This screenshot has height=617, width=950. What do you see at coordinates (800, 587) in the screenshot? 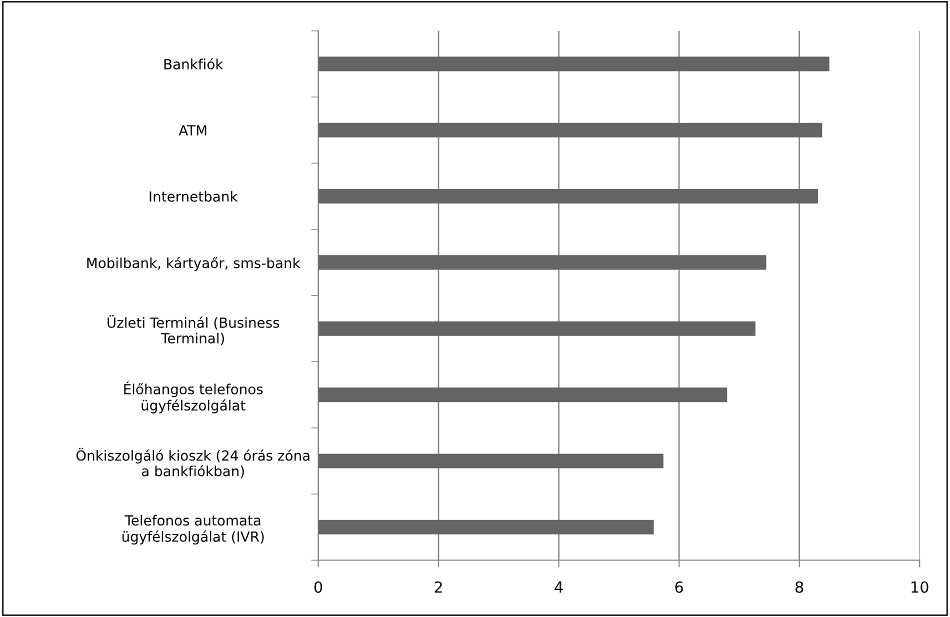
I see `x-tick-label: 8` at bounding box center [800, 587].